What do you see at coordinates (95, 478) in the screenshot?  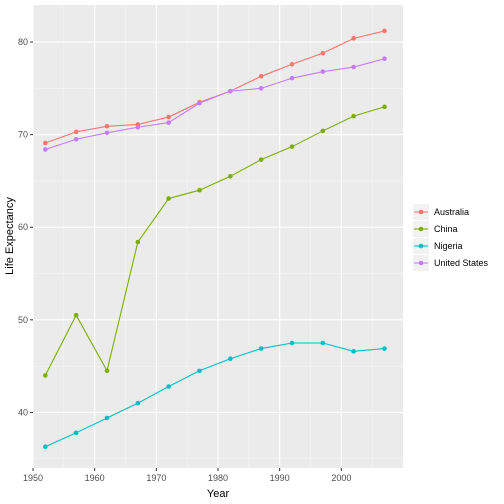 I see `x-tick-label: 1960` at bounding box center [95, 478].